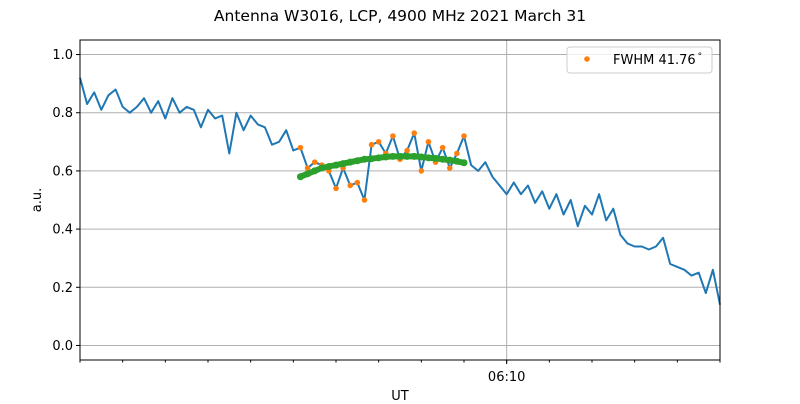  I want to click on y-tick-label: 0.2, so click(62, 288).